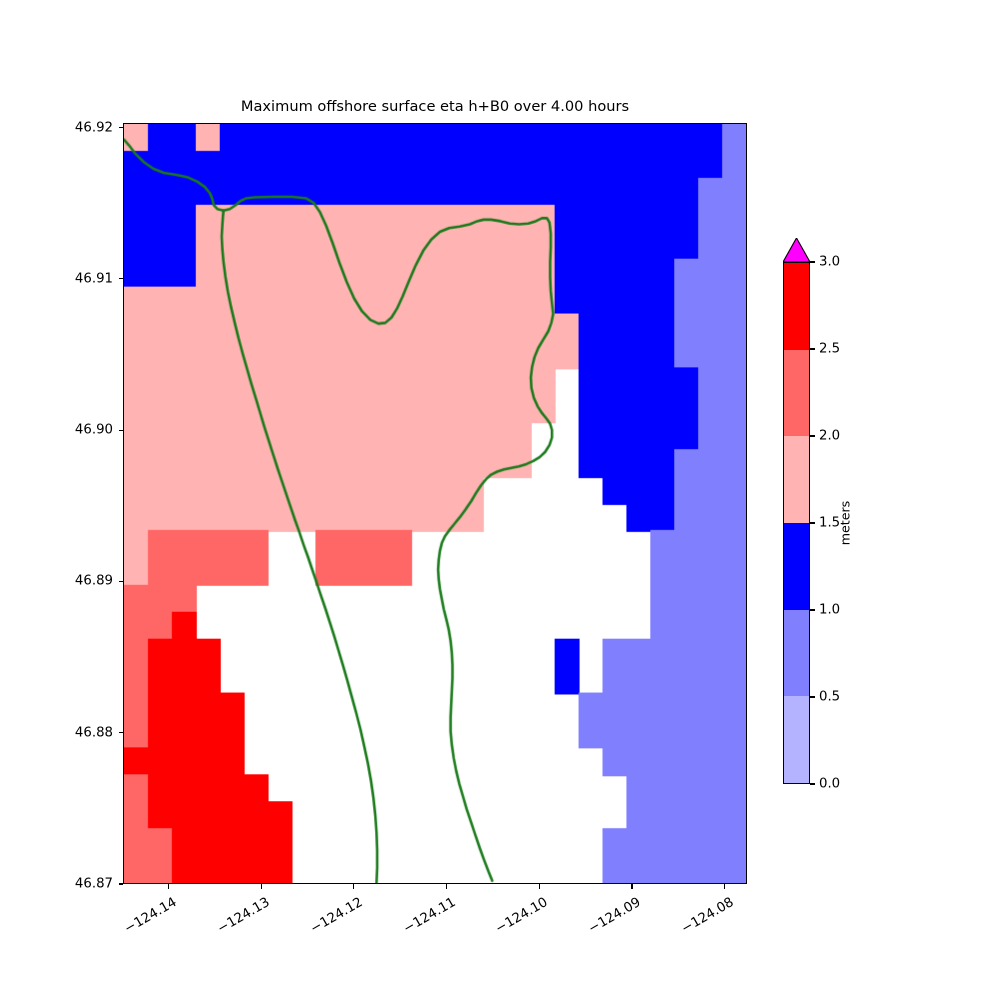 The height and width of the screenshot is (1000, 1000). I want to click on x-tick-label: −124.12, so click(336, 916).